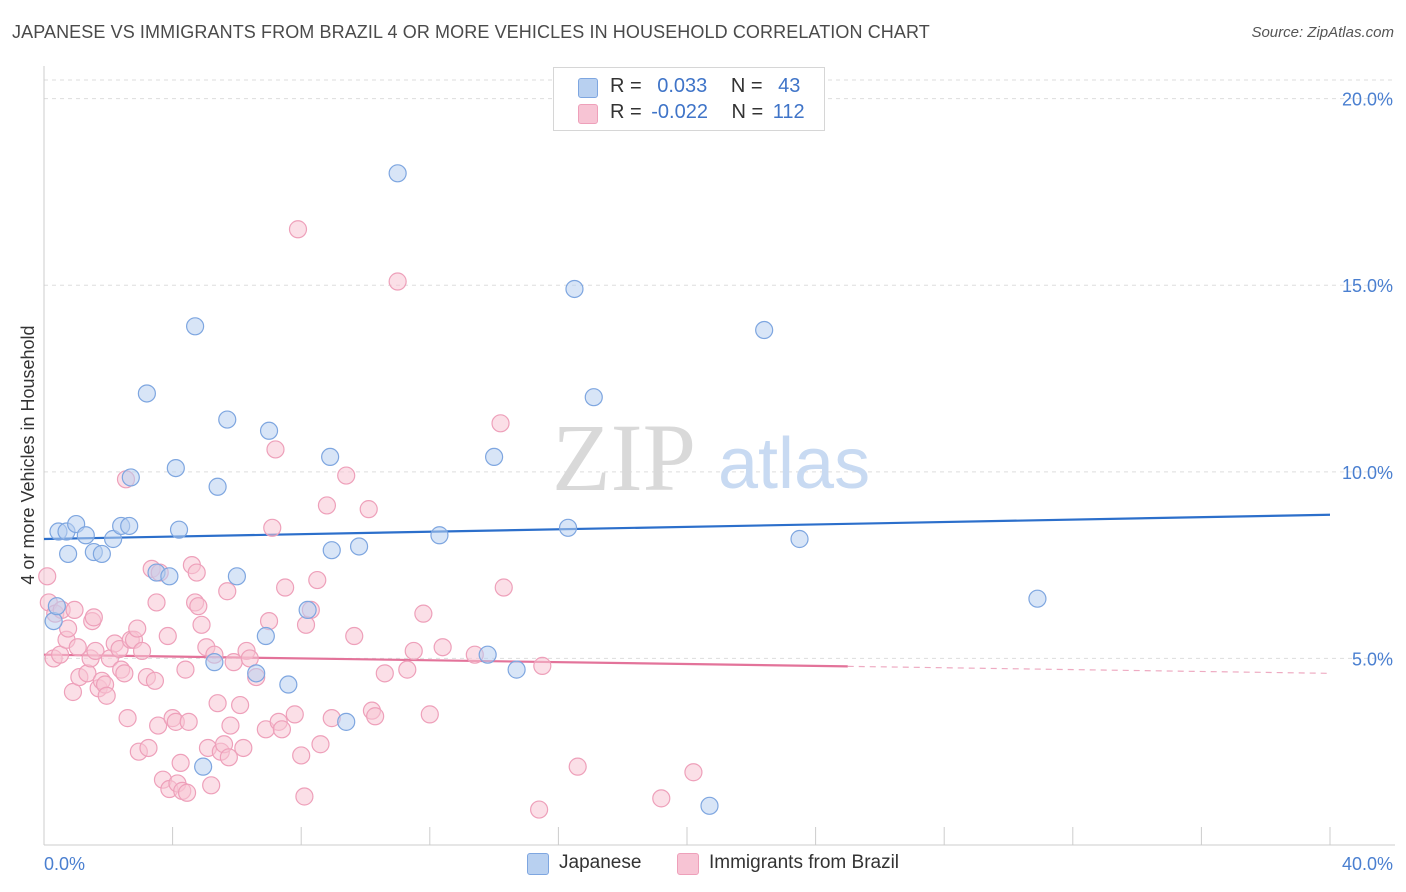 The width and height of the screenshot is (1406, 892). Describe the element at coordinates (689, 99) in the screenshot. I see `stats-legend: R = 0.033 N = 43 R = -0.022 N = 112` at that location.